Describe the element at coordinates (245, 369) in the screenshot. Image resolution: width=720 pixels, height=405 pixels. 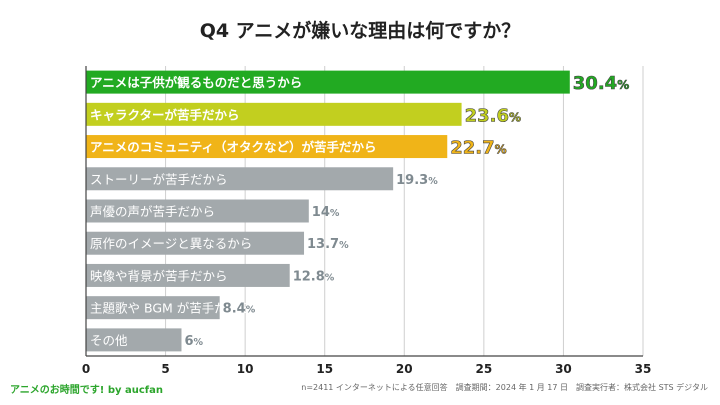
I see `x-tick-label: 10` at that location.